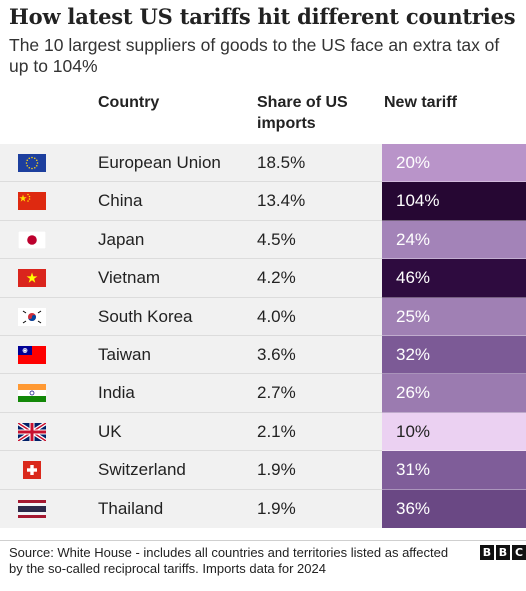 This screenshot has width=526, height=591. Describe the element at coordinates (276, 431) in the screenshot. I see `import-share-value: 2.1%` at that location.